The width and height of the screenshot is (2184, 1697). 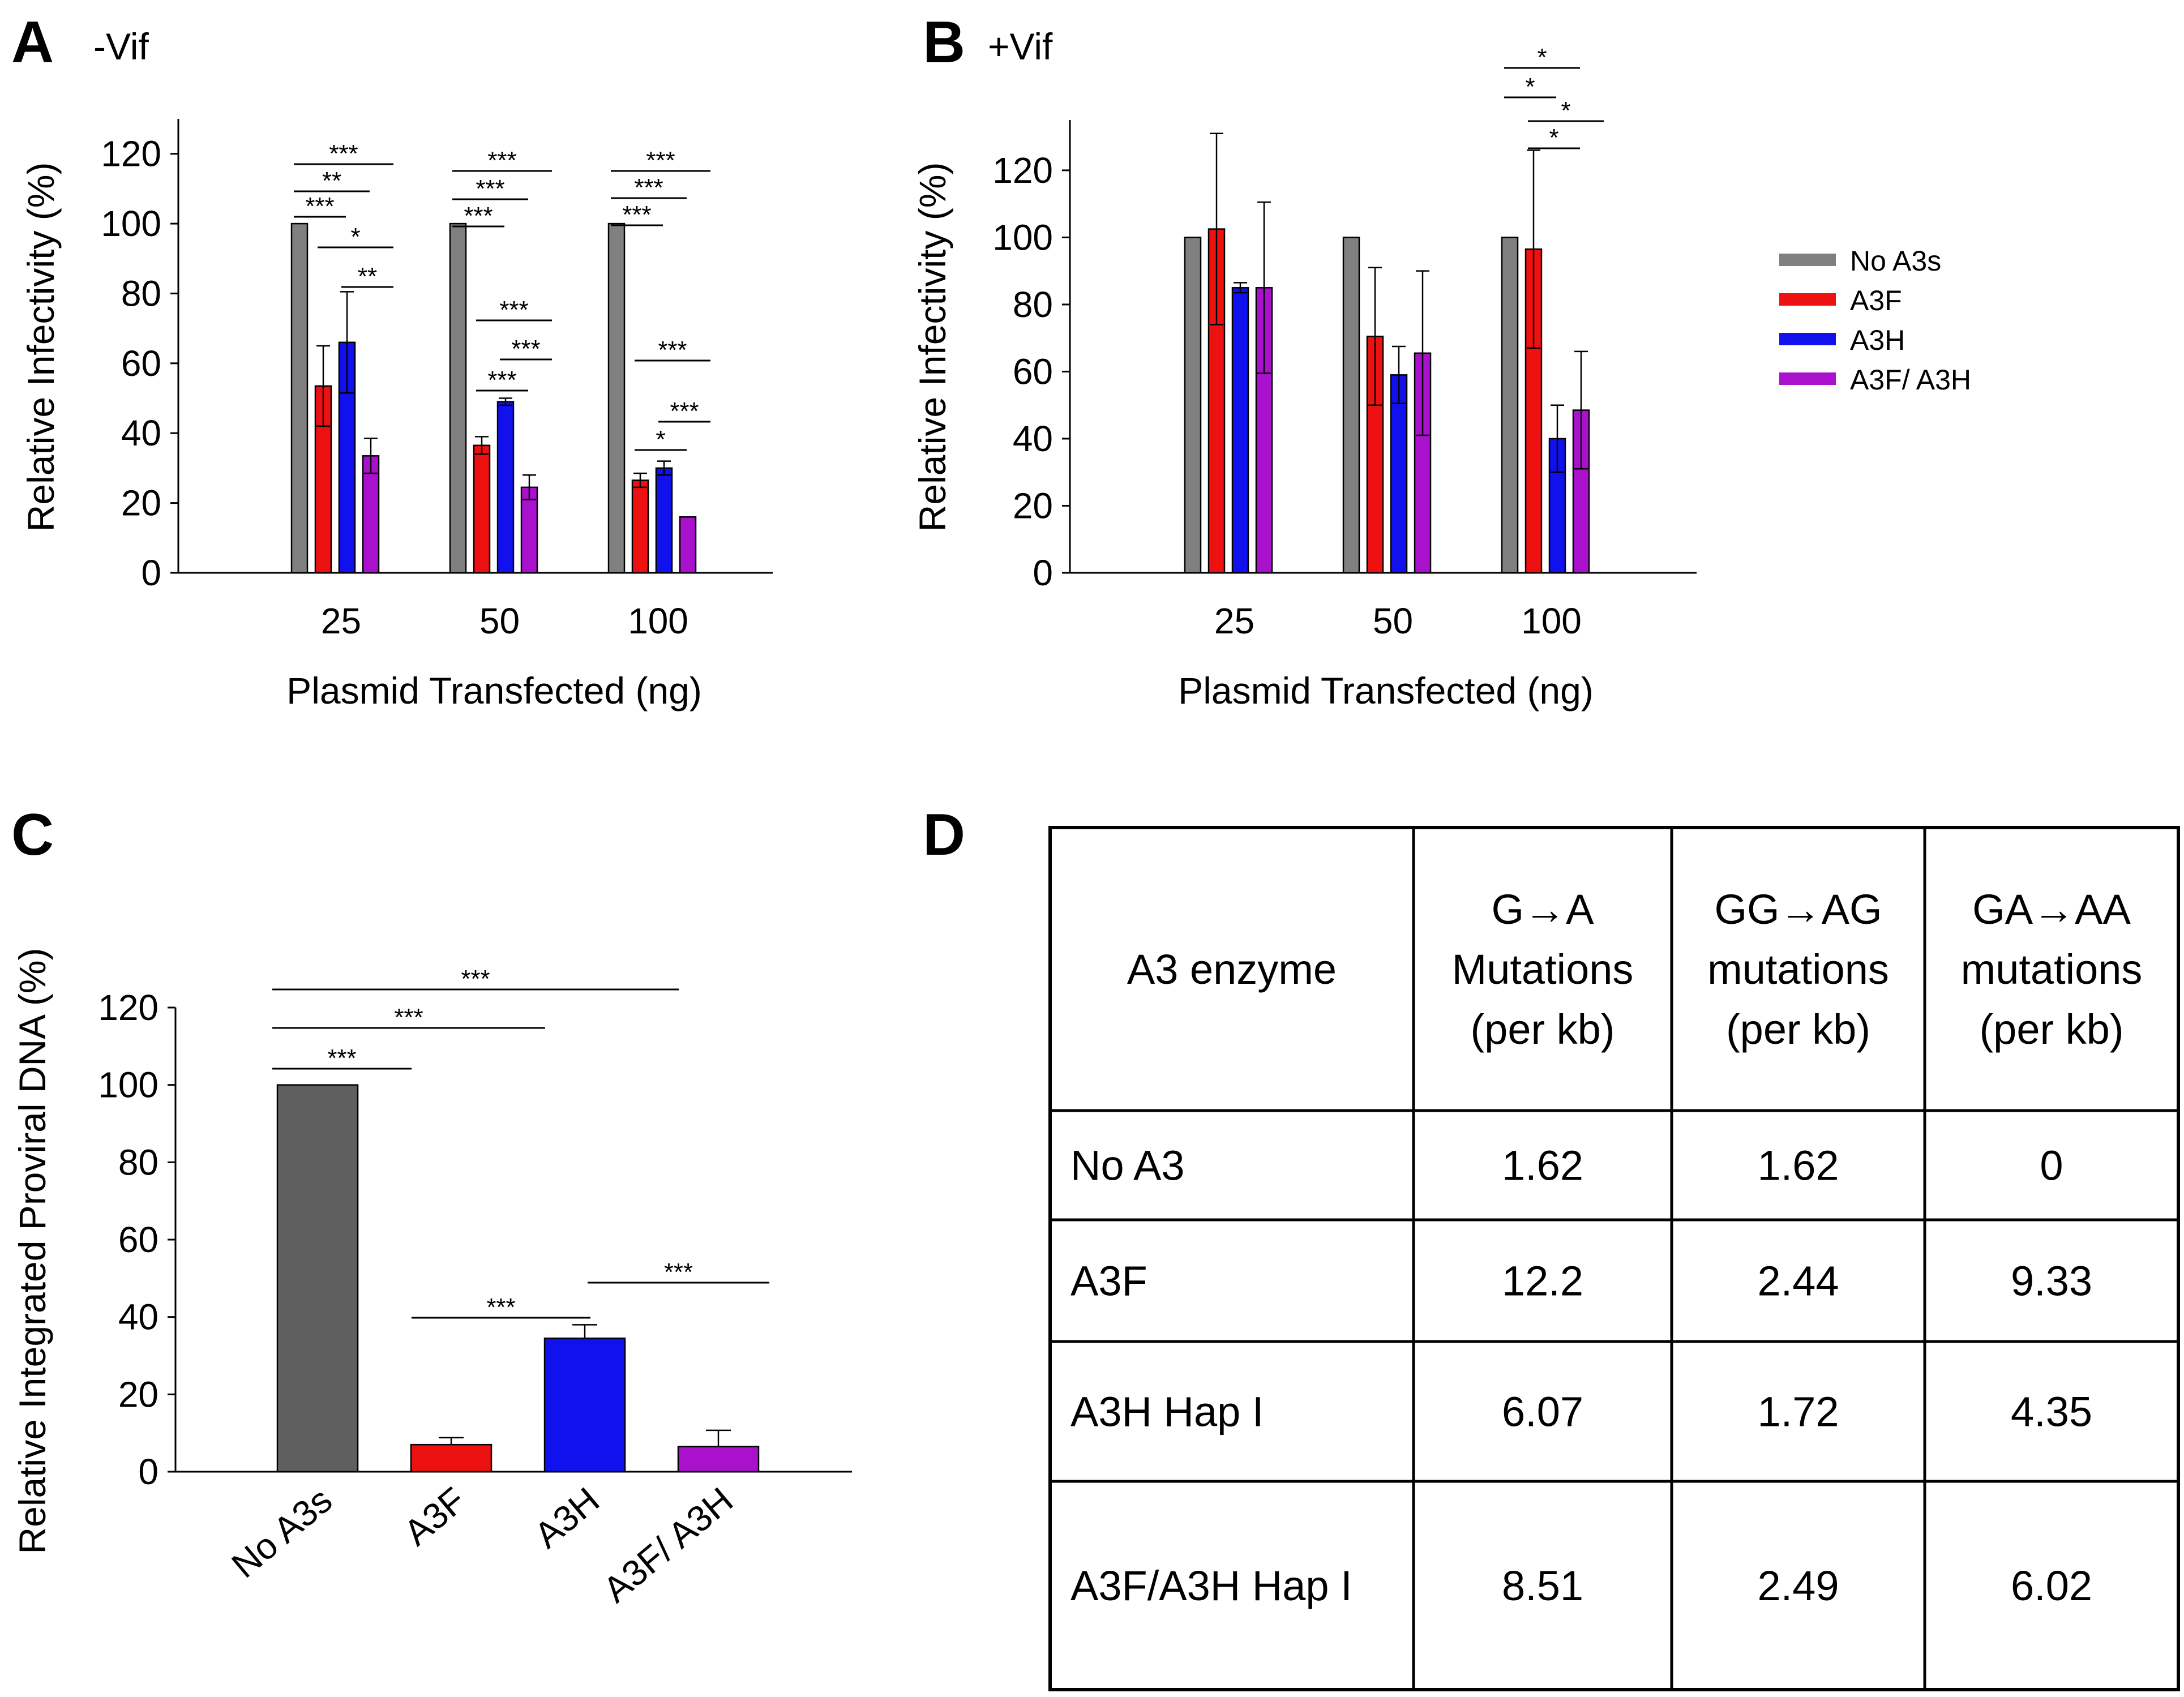 What do you see at coordinates (2051, 1586) in the screenshot?
I see `table-cell: 6.02` at bounding box center [2051, 1586].